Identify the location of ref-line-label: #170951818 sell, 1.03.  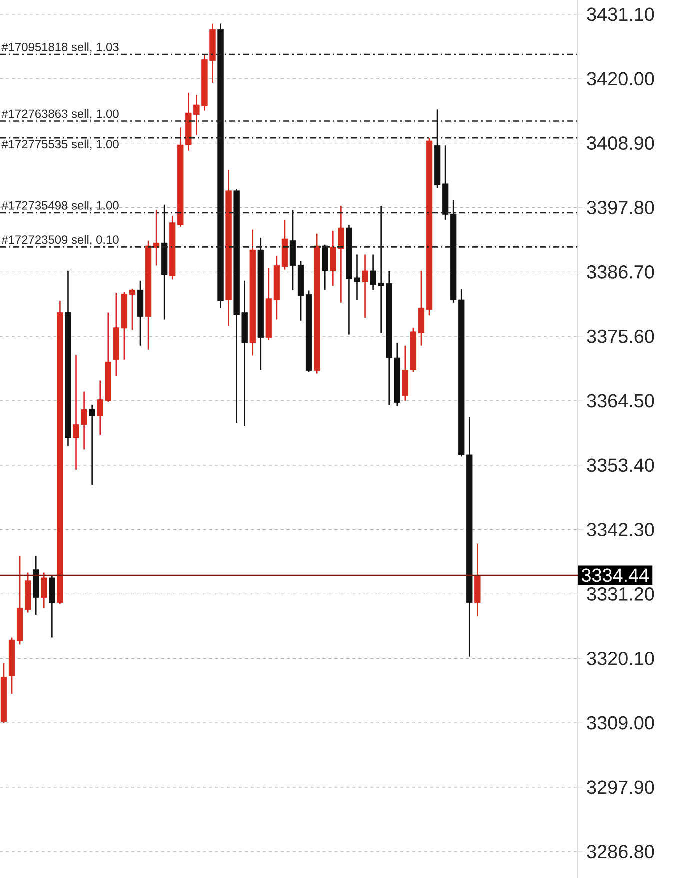
(60, 47).